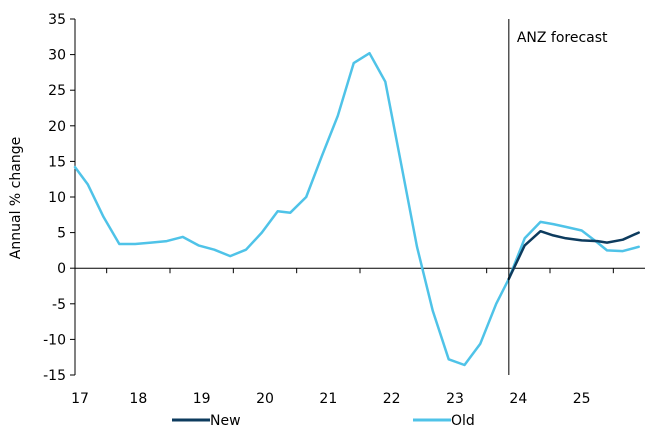 Image resolution: width=646 pixels, height=430 pixels. I want to click on x-tick-label: 21, so click(328, 399).